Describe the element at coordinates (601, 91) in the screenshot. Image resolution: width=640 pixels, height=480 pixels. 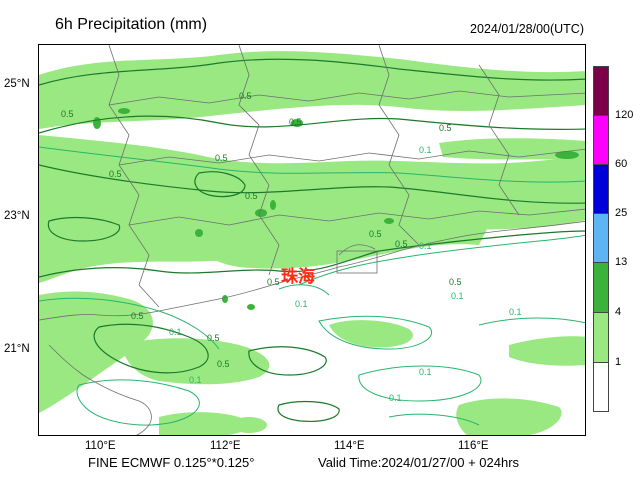
I see `colorbar-seg-120-plus` at that location.